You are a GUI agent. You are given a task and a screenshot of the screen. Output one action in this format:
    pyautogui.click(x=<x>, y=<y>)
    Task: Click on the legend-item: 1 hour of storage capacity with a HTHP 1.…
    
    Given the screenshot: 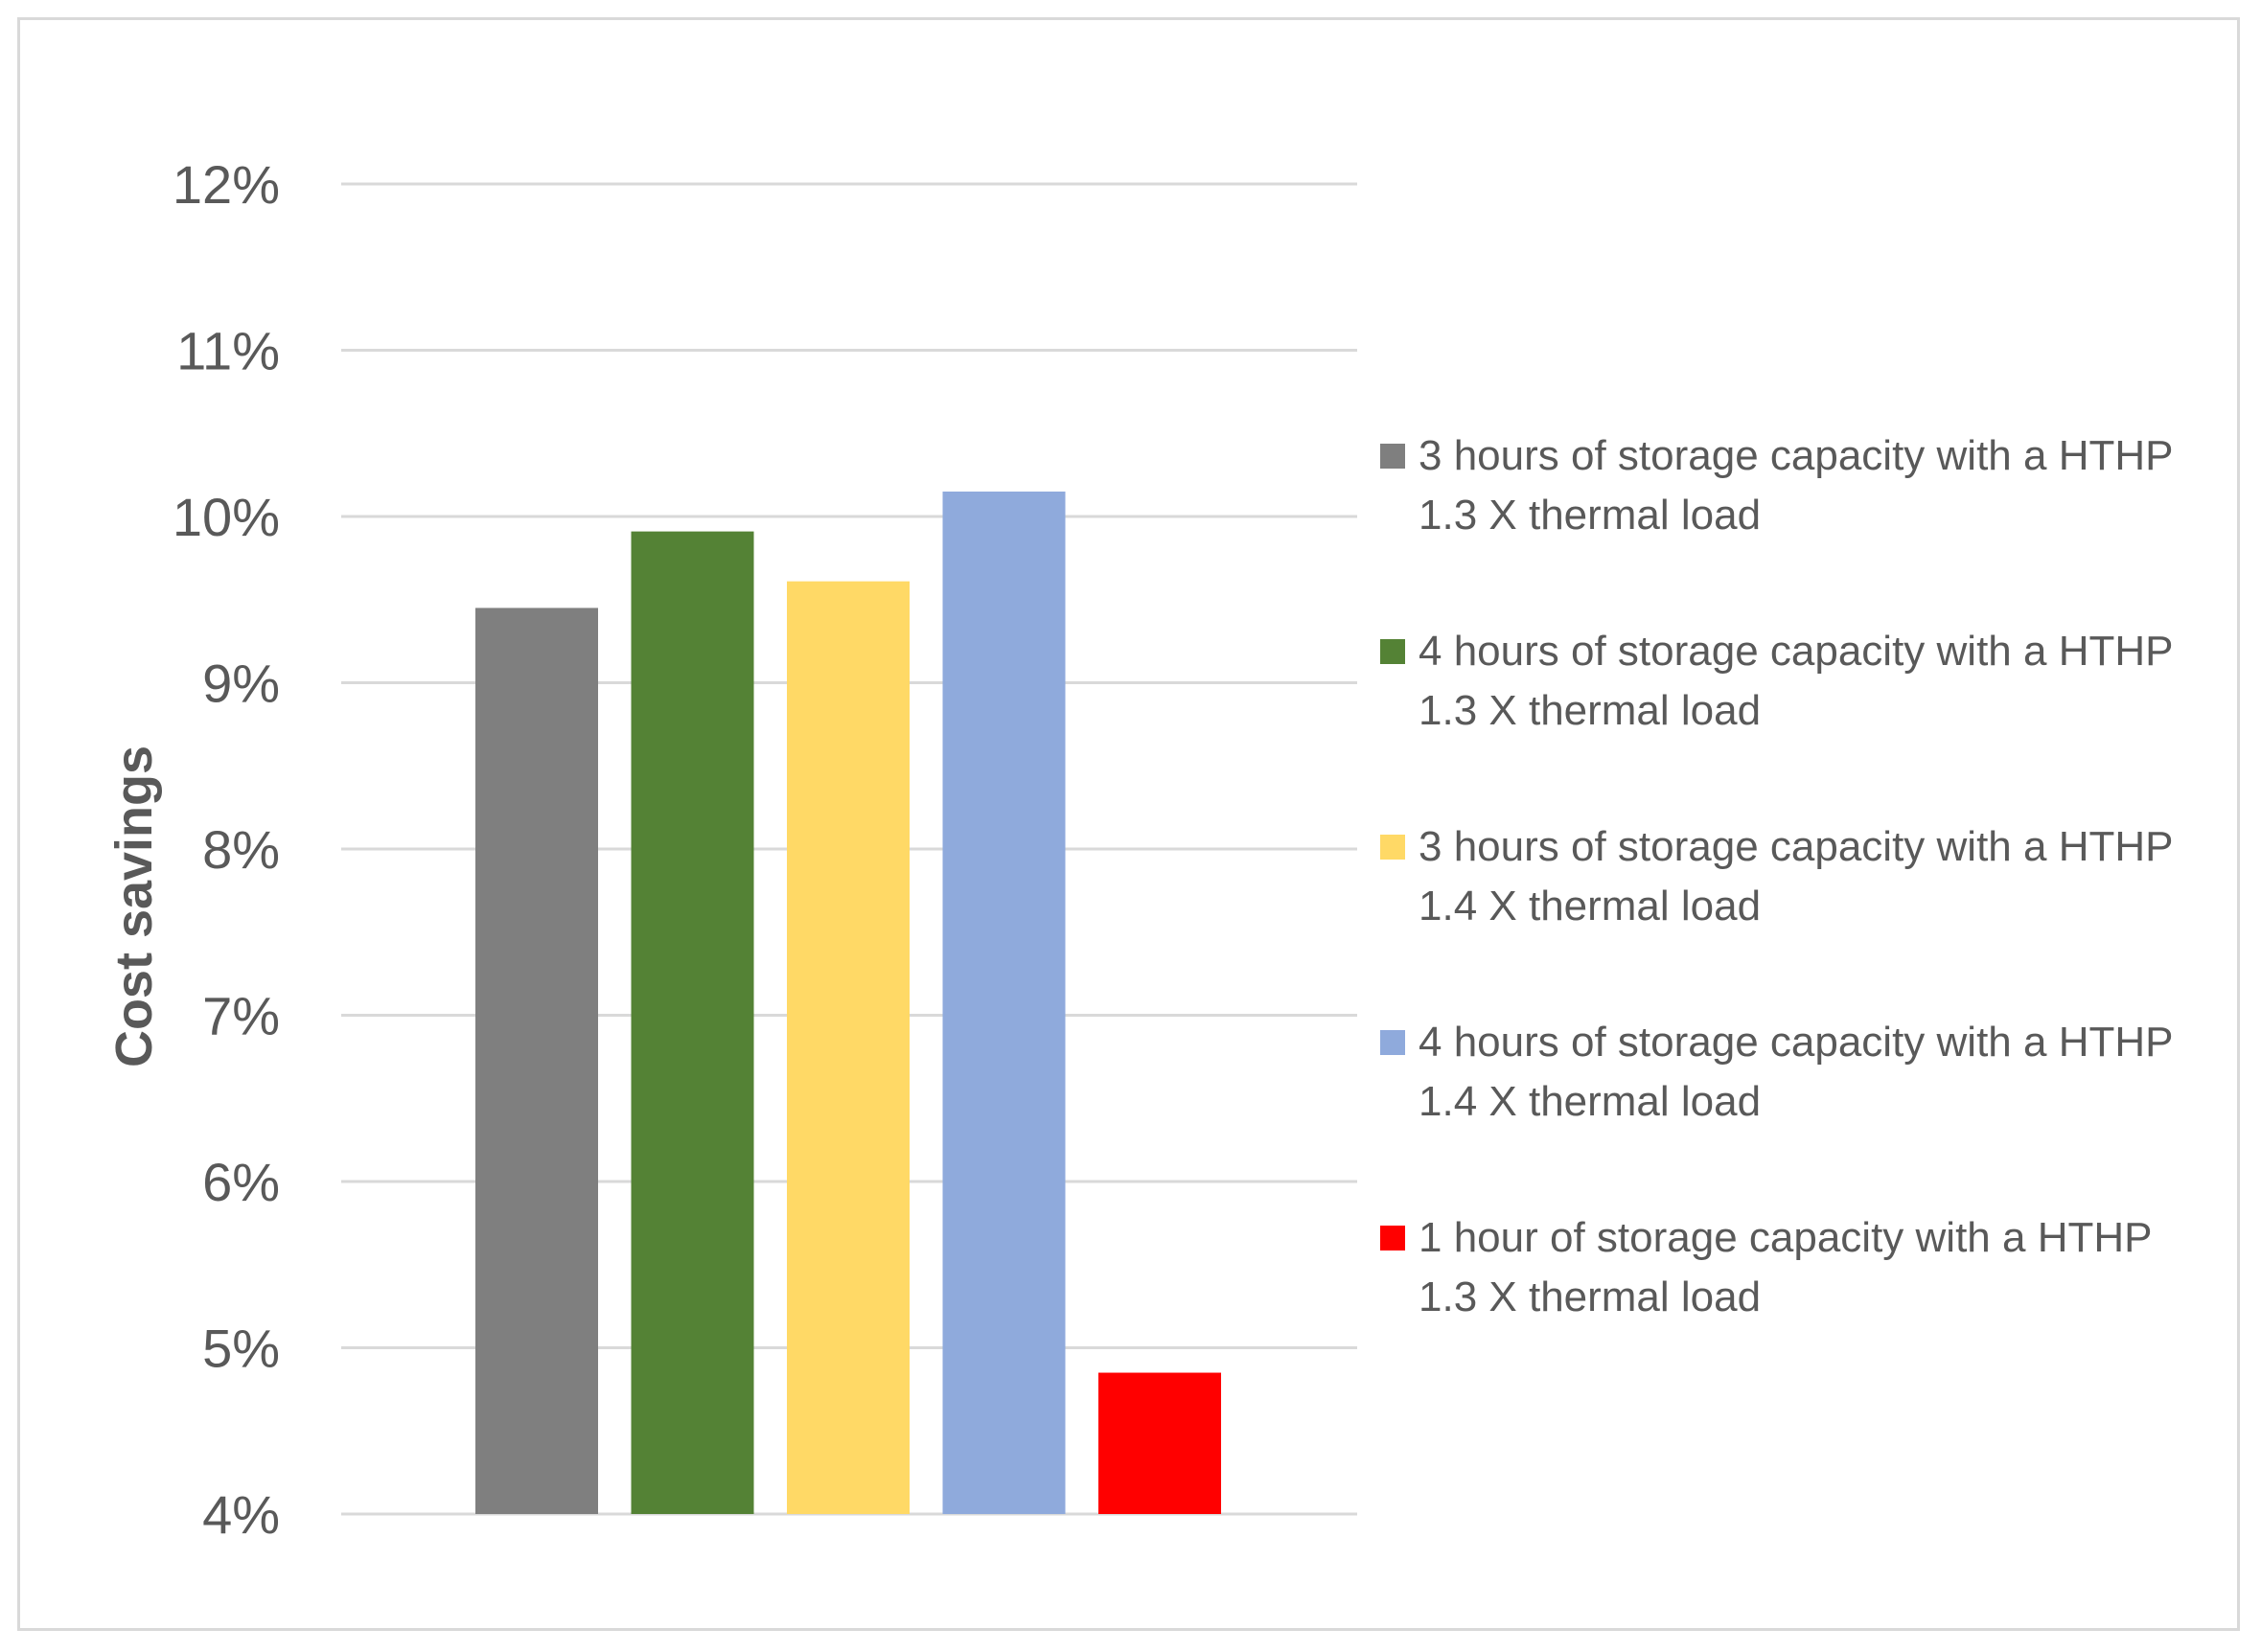 What is the action you would take?
    pyautogui.click(x=1766, y=1267)
    